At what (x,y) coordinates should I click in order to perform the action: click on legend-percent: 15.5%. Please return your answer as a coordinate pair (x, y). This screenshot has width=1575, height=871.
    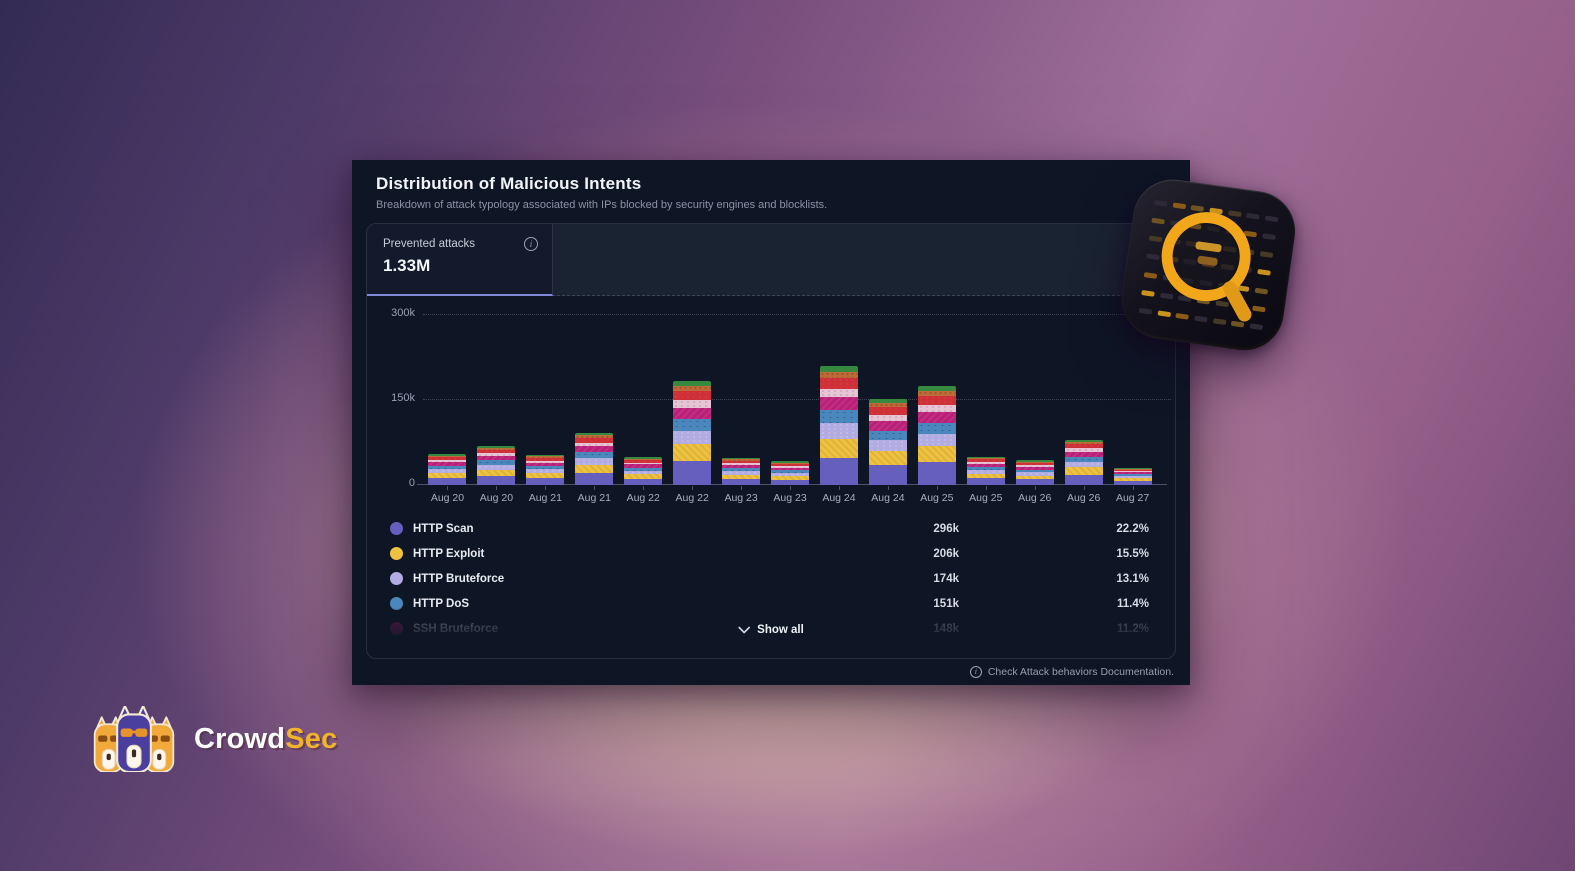
    Looking at the image, I should click on (1132, 553).